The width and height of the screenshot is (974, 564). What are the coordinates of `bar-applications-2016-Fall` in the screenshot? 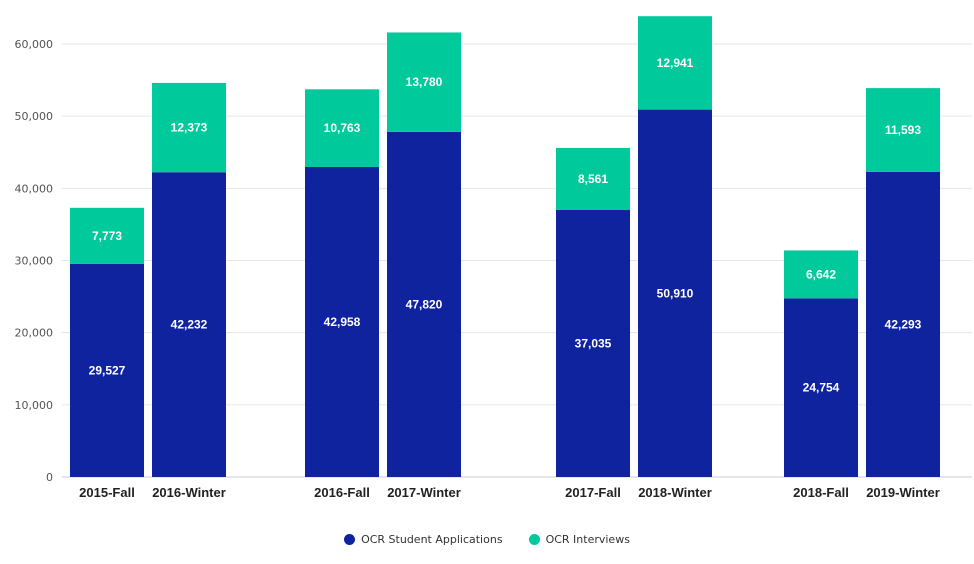 It's located at (342, 321).